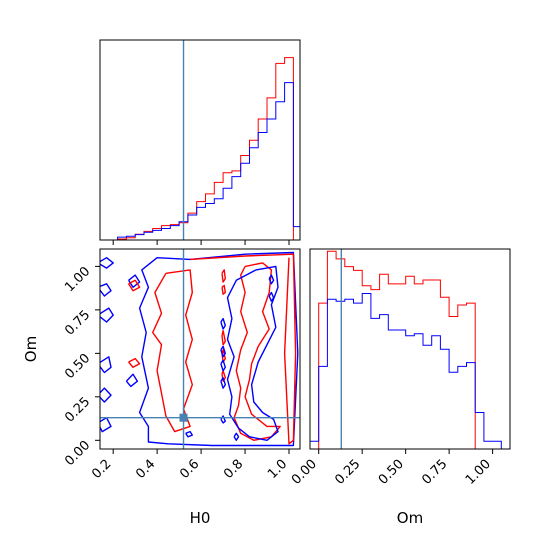 This screenshot has height=550, width=550. Describe the element at coordinates (77, 410) in the screenshot. I see `contour-ytick-label: 0.25` at that location.